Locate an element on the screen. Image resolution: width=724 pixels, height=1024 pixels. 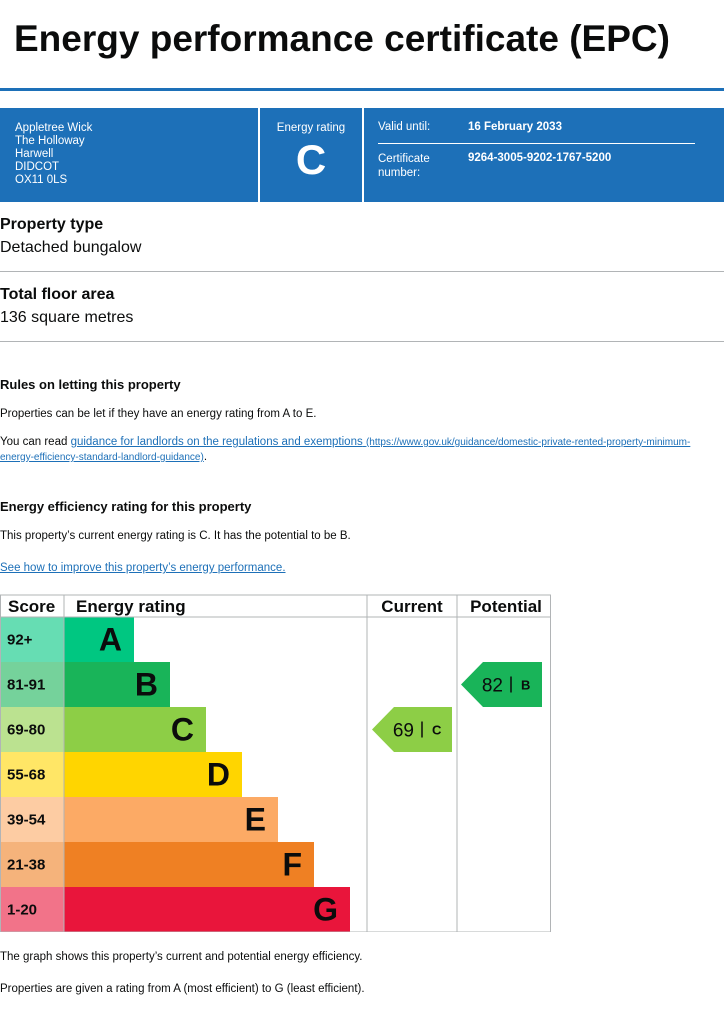
text: You can read is located at coordinates (34, 442).